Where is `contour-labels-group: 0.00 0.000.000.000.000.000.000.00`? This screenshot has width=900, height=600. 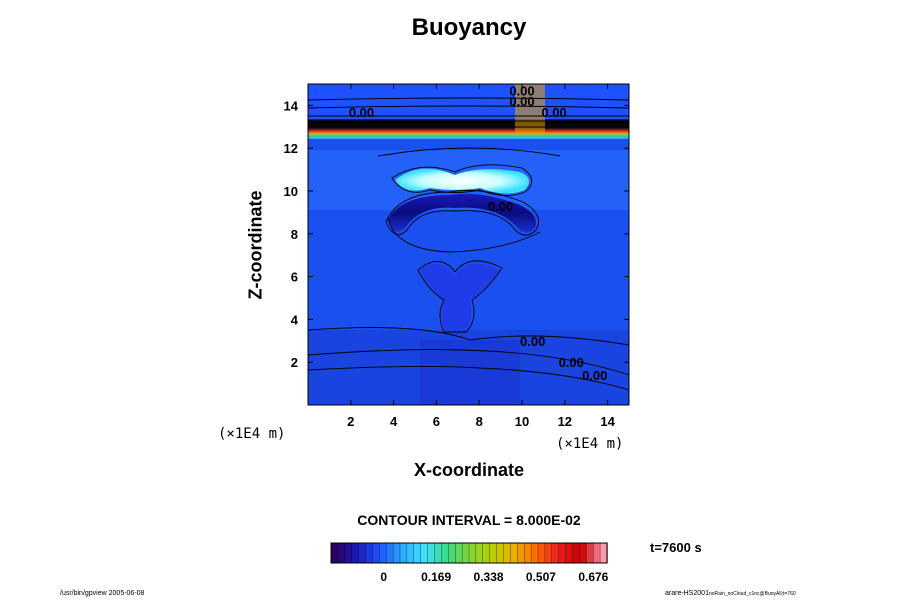 contour-labels-group: 0.00 0.000.000.000.000.000.000.00 is located at coordinates (478, 233).